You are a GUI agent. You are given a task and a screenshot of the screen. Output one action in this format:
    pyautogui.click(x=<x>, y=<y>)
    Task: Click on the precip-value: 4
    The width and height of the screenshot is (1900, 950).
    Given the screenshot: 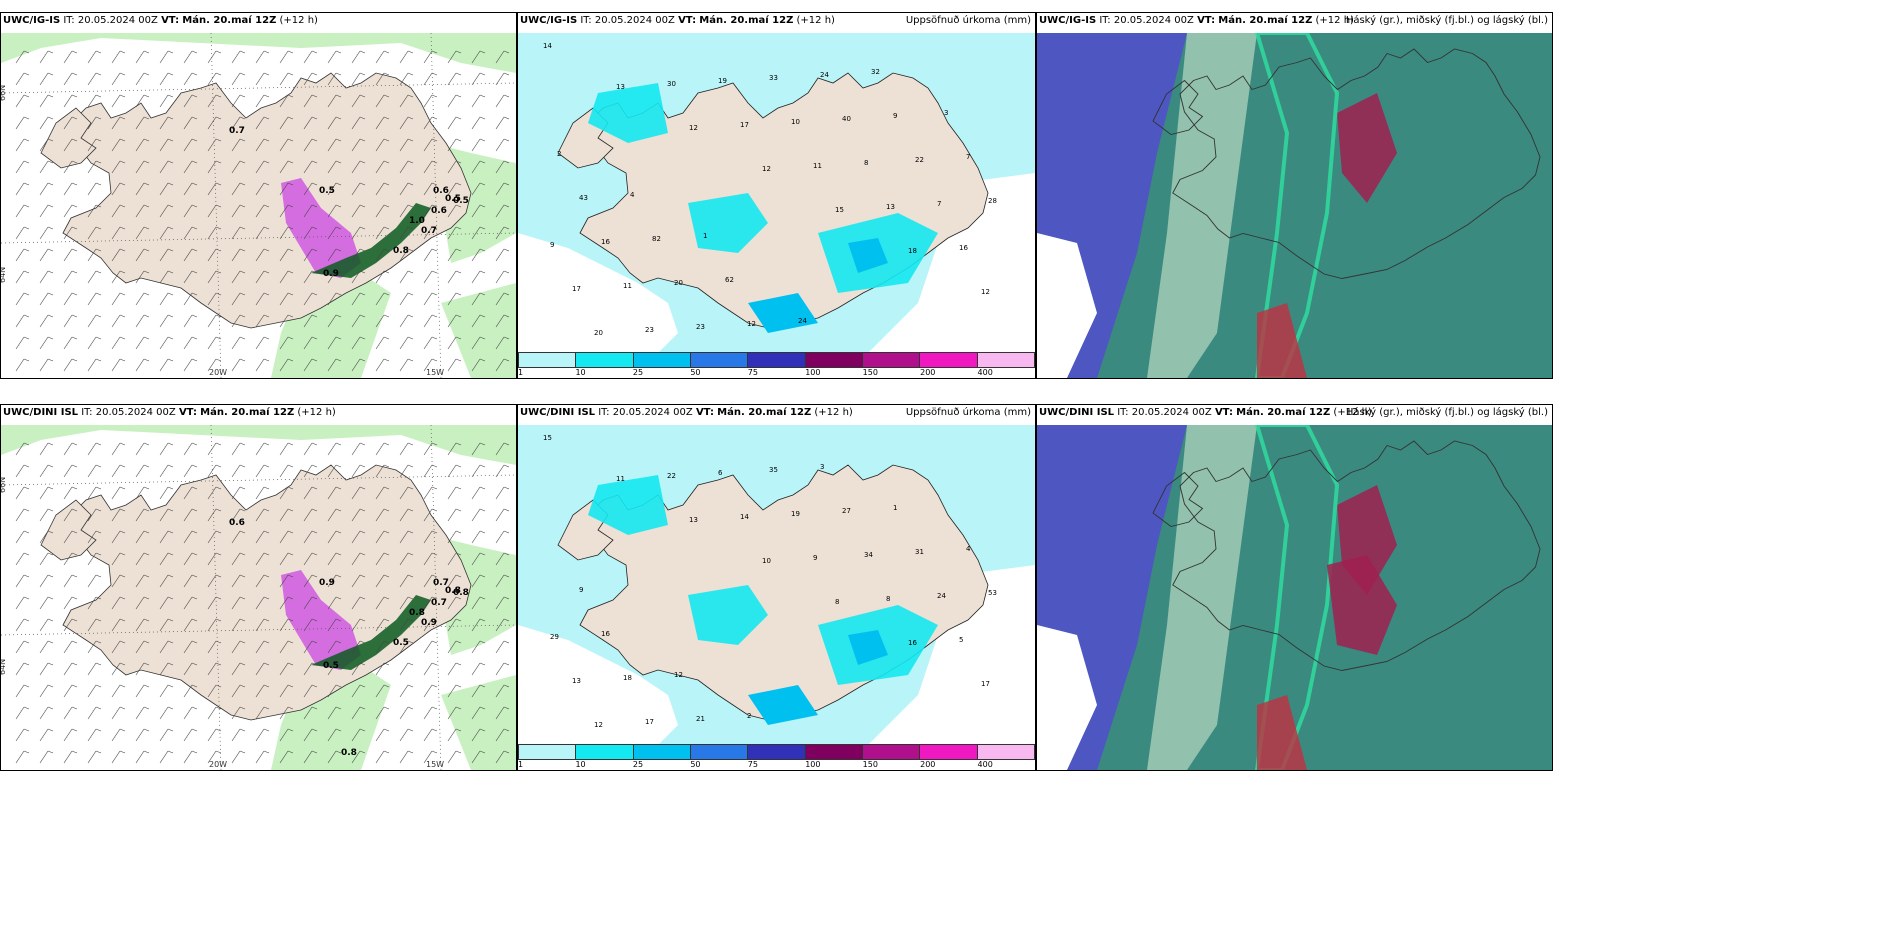 What is the action you would take?
    pyautogui.click(x=968, y=549)
    